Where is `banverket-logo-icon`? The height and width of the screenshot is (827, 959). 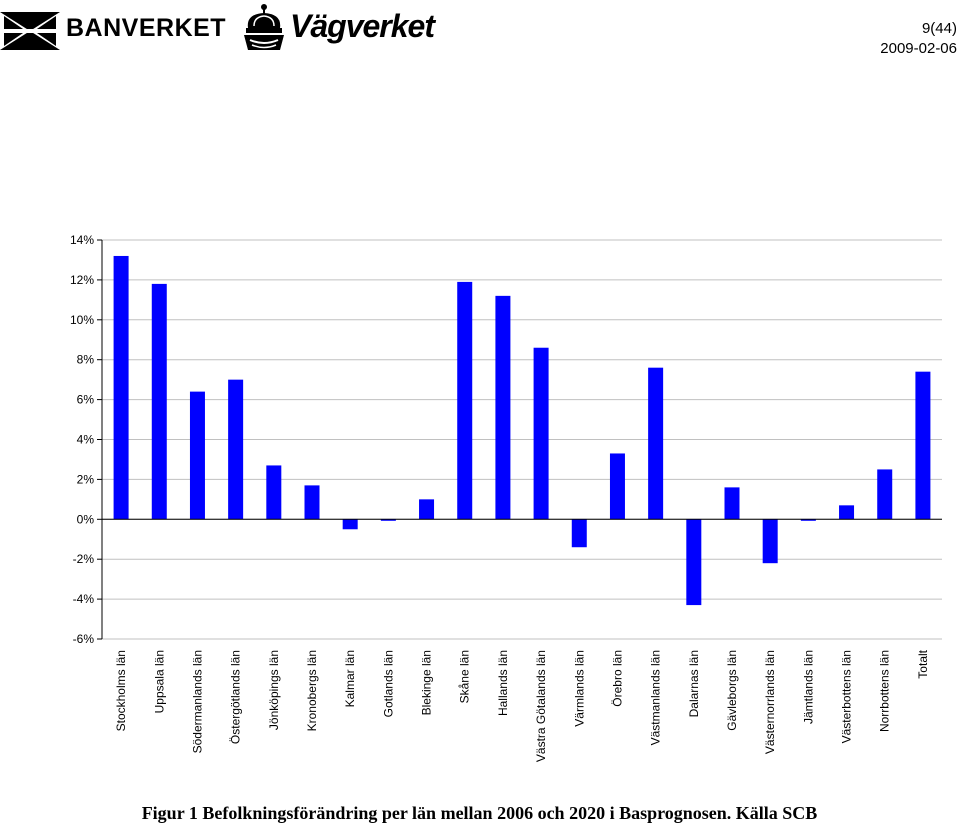
banverket-logo-icon is located at coordinates (30, 31).